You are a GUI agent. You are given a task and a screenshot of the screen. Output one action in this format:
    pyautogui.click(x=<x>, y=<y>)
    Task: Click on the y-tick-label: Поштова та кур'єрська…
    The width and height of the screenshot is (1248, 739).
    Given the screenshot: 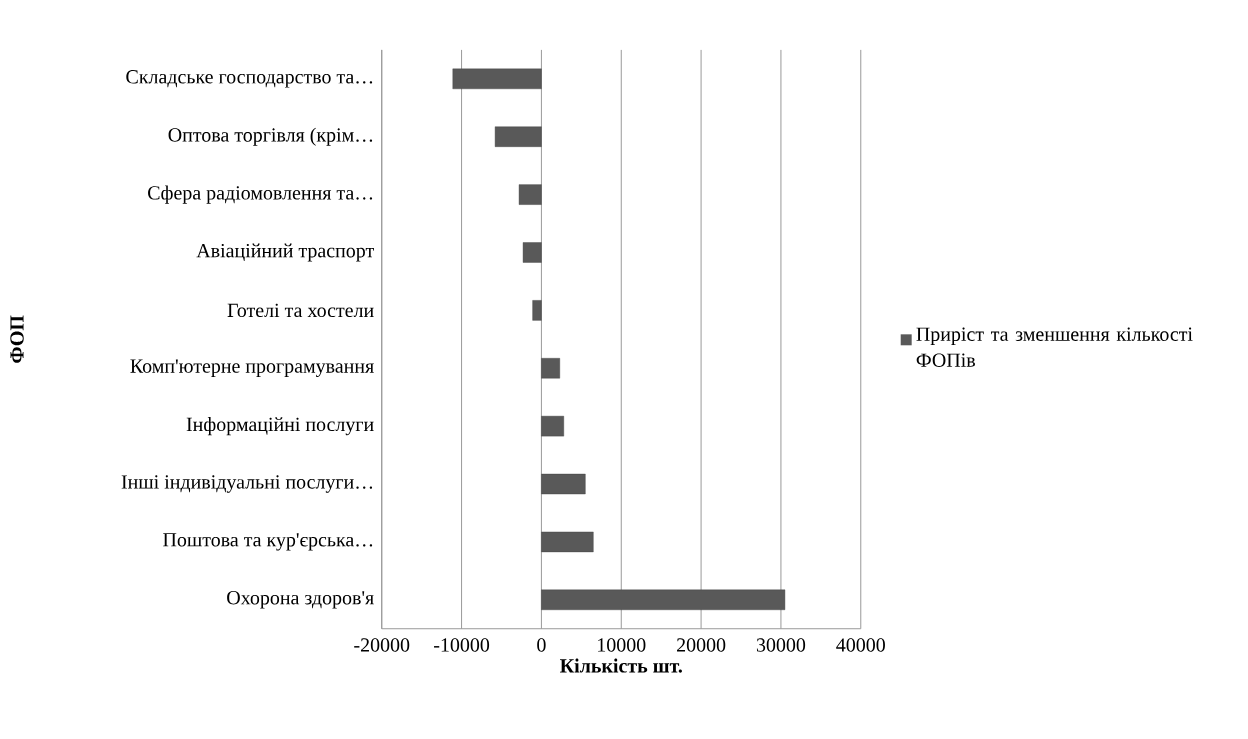 What is the action you would take?
    pyautogui.click(x=268, y=542)
    